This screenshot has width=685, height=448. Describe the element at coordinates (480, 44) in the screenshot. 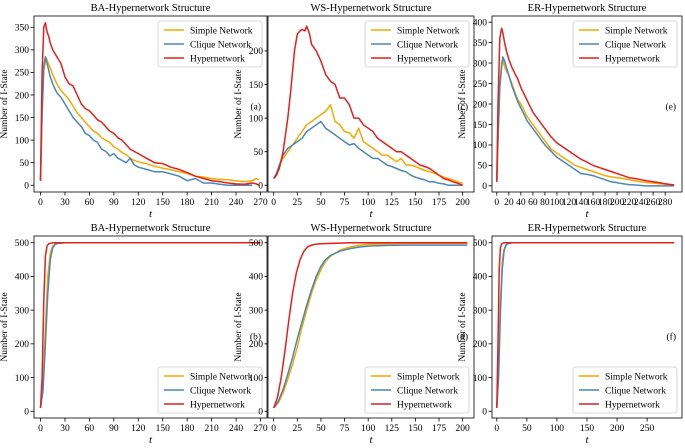

I see `y-tick-label: 350` at that location.